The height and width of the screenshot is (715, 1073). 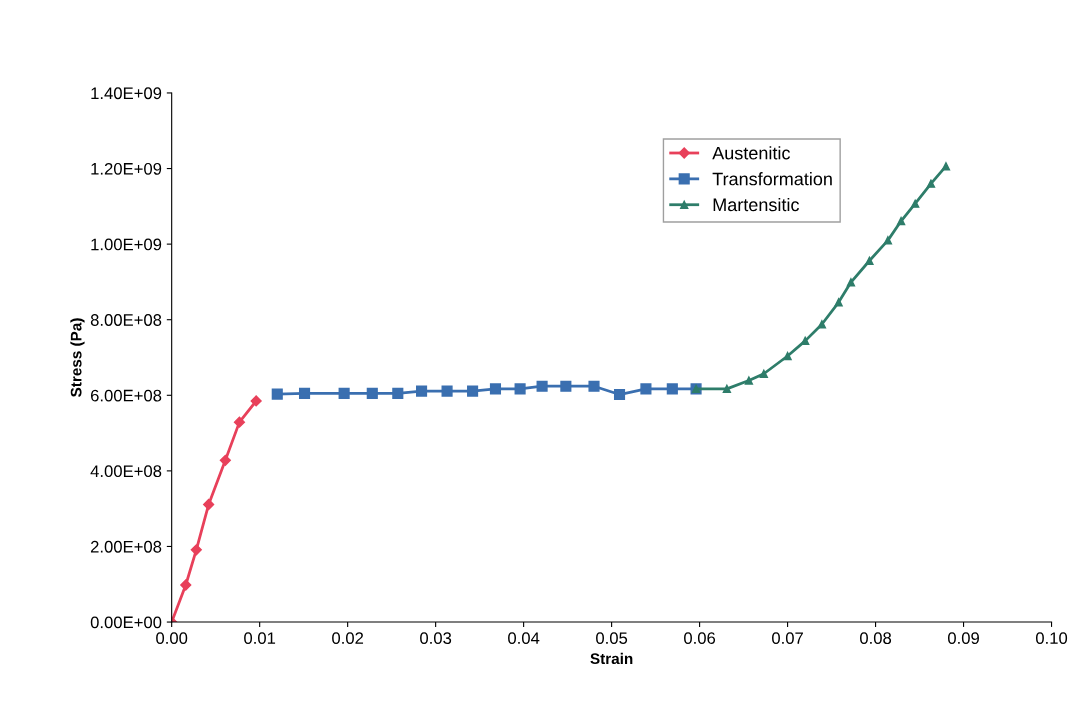 I want to click on x-tick-label: 0.08, so click(x=876, y=638).